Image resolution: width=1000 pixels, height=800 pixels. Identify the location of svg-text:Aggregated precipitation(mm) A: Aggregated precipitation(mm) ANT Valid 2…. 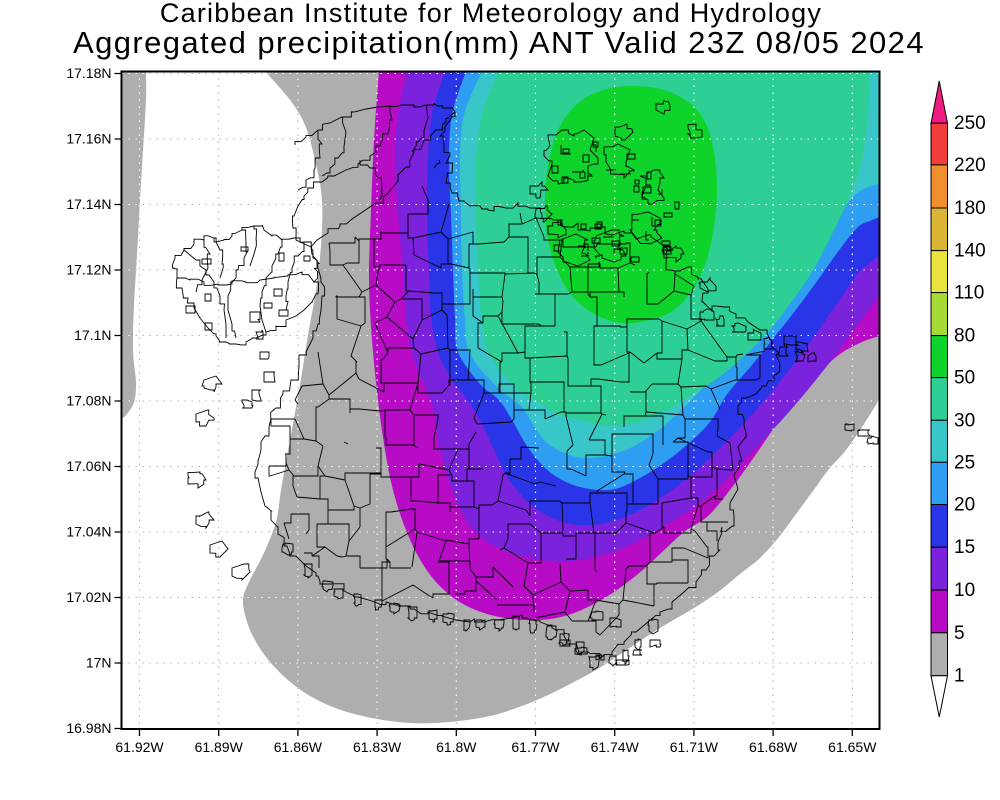
(499, 42).